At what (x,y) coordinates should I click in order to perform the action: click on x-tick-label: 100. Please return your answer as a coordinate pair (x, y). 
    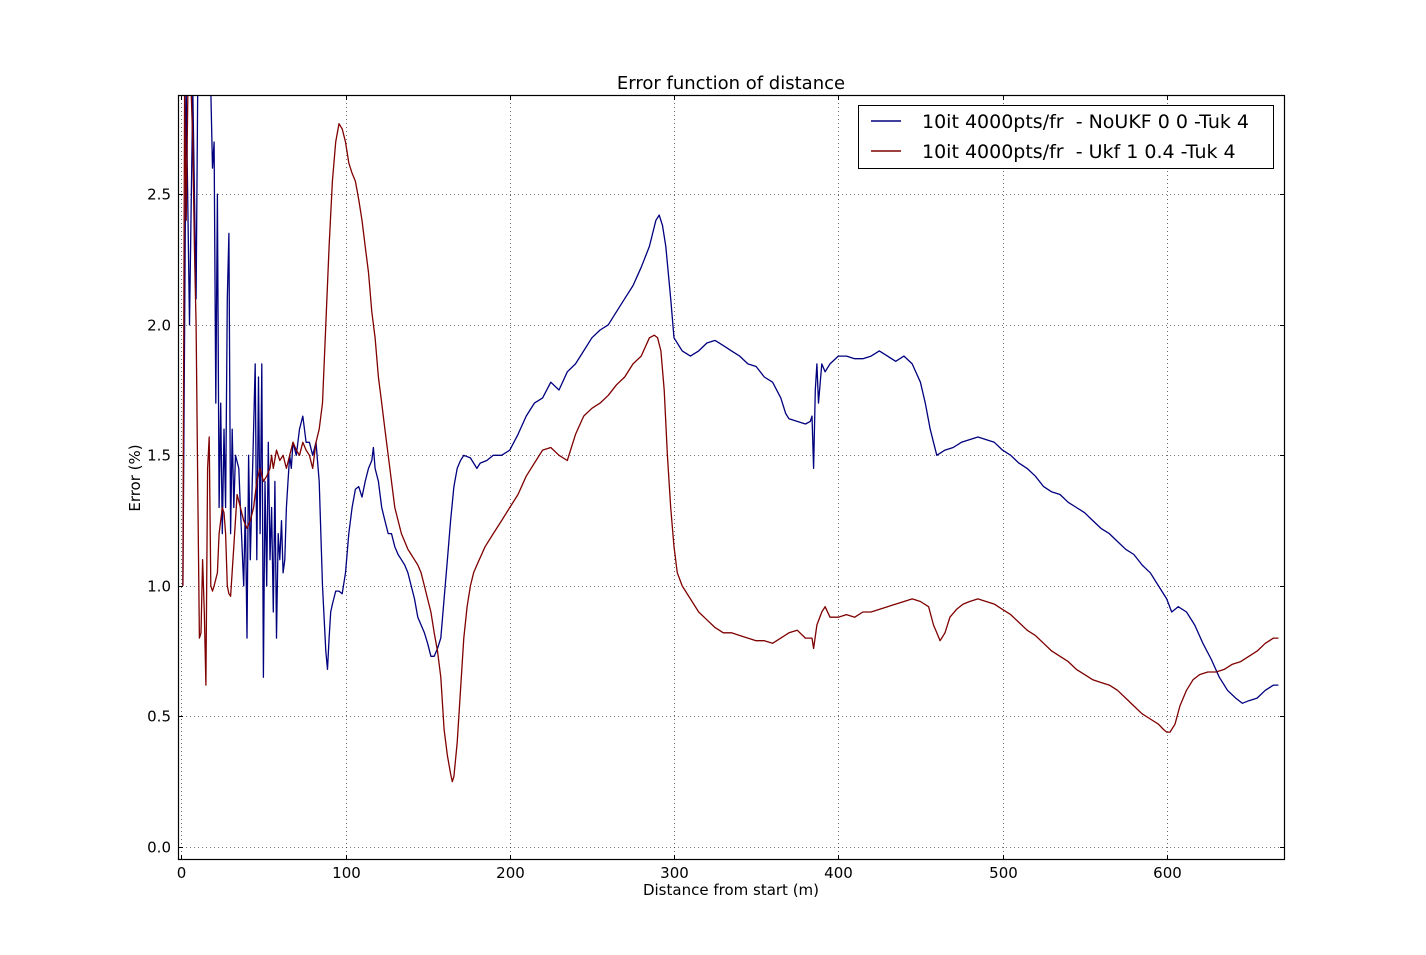
    Looking at the image, I should click on (346, 873).